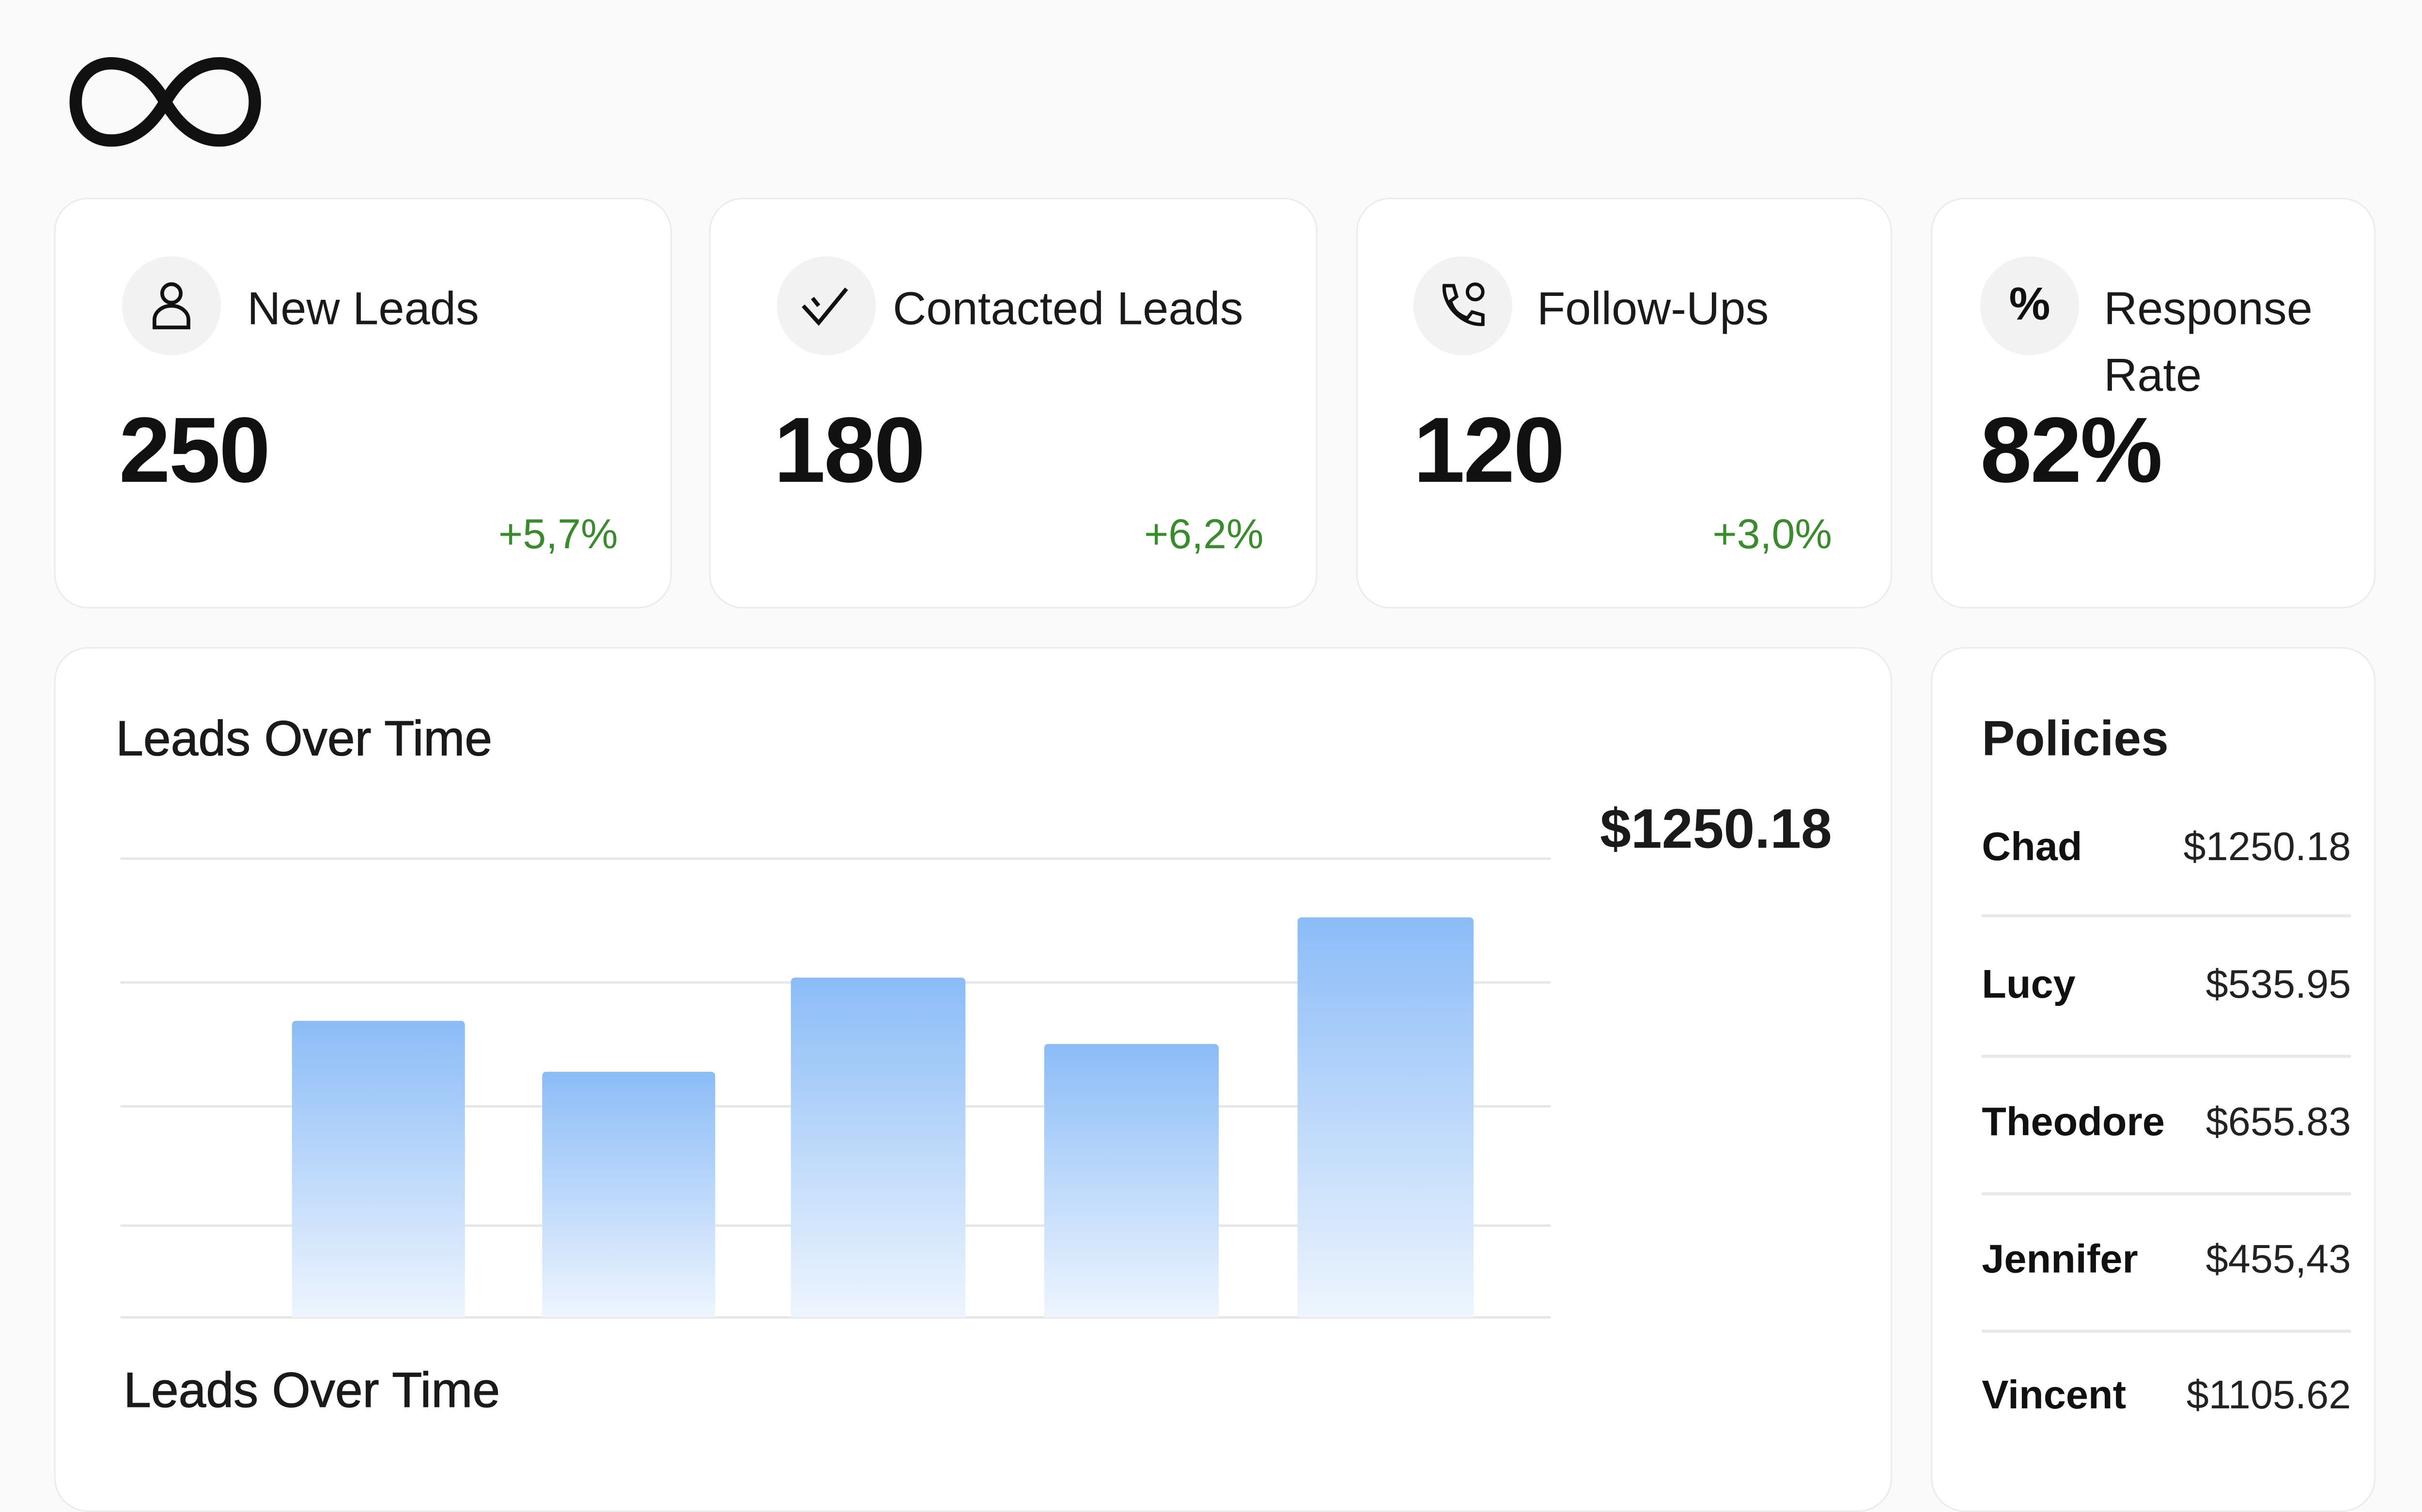 This screenshot has width=2422, height=1512. What do you see at coordinates (363, 404) in the screenshot?
I see `kpi-card-new-leads: New Leads 250 +5,7%` at bounding box center [363, 404].